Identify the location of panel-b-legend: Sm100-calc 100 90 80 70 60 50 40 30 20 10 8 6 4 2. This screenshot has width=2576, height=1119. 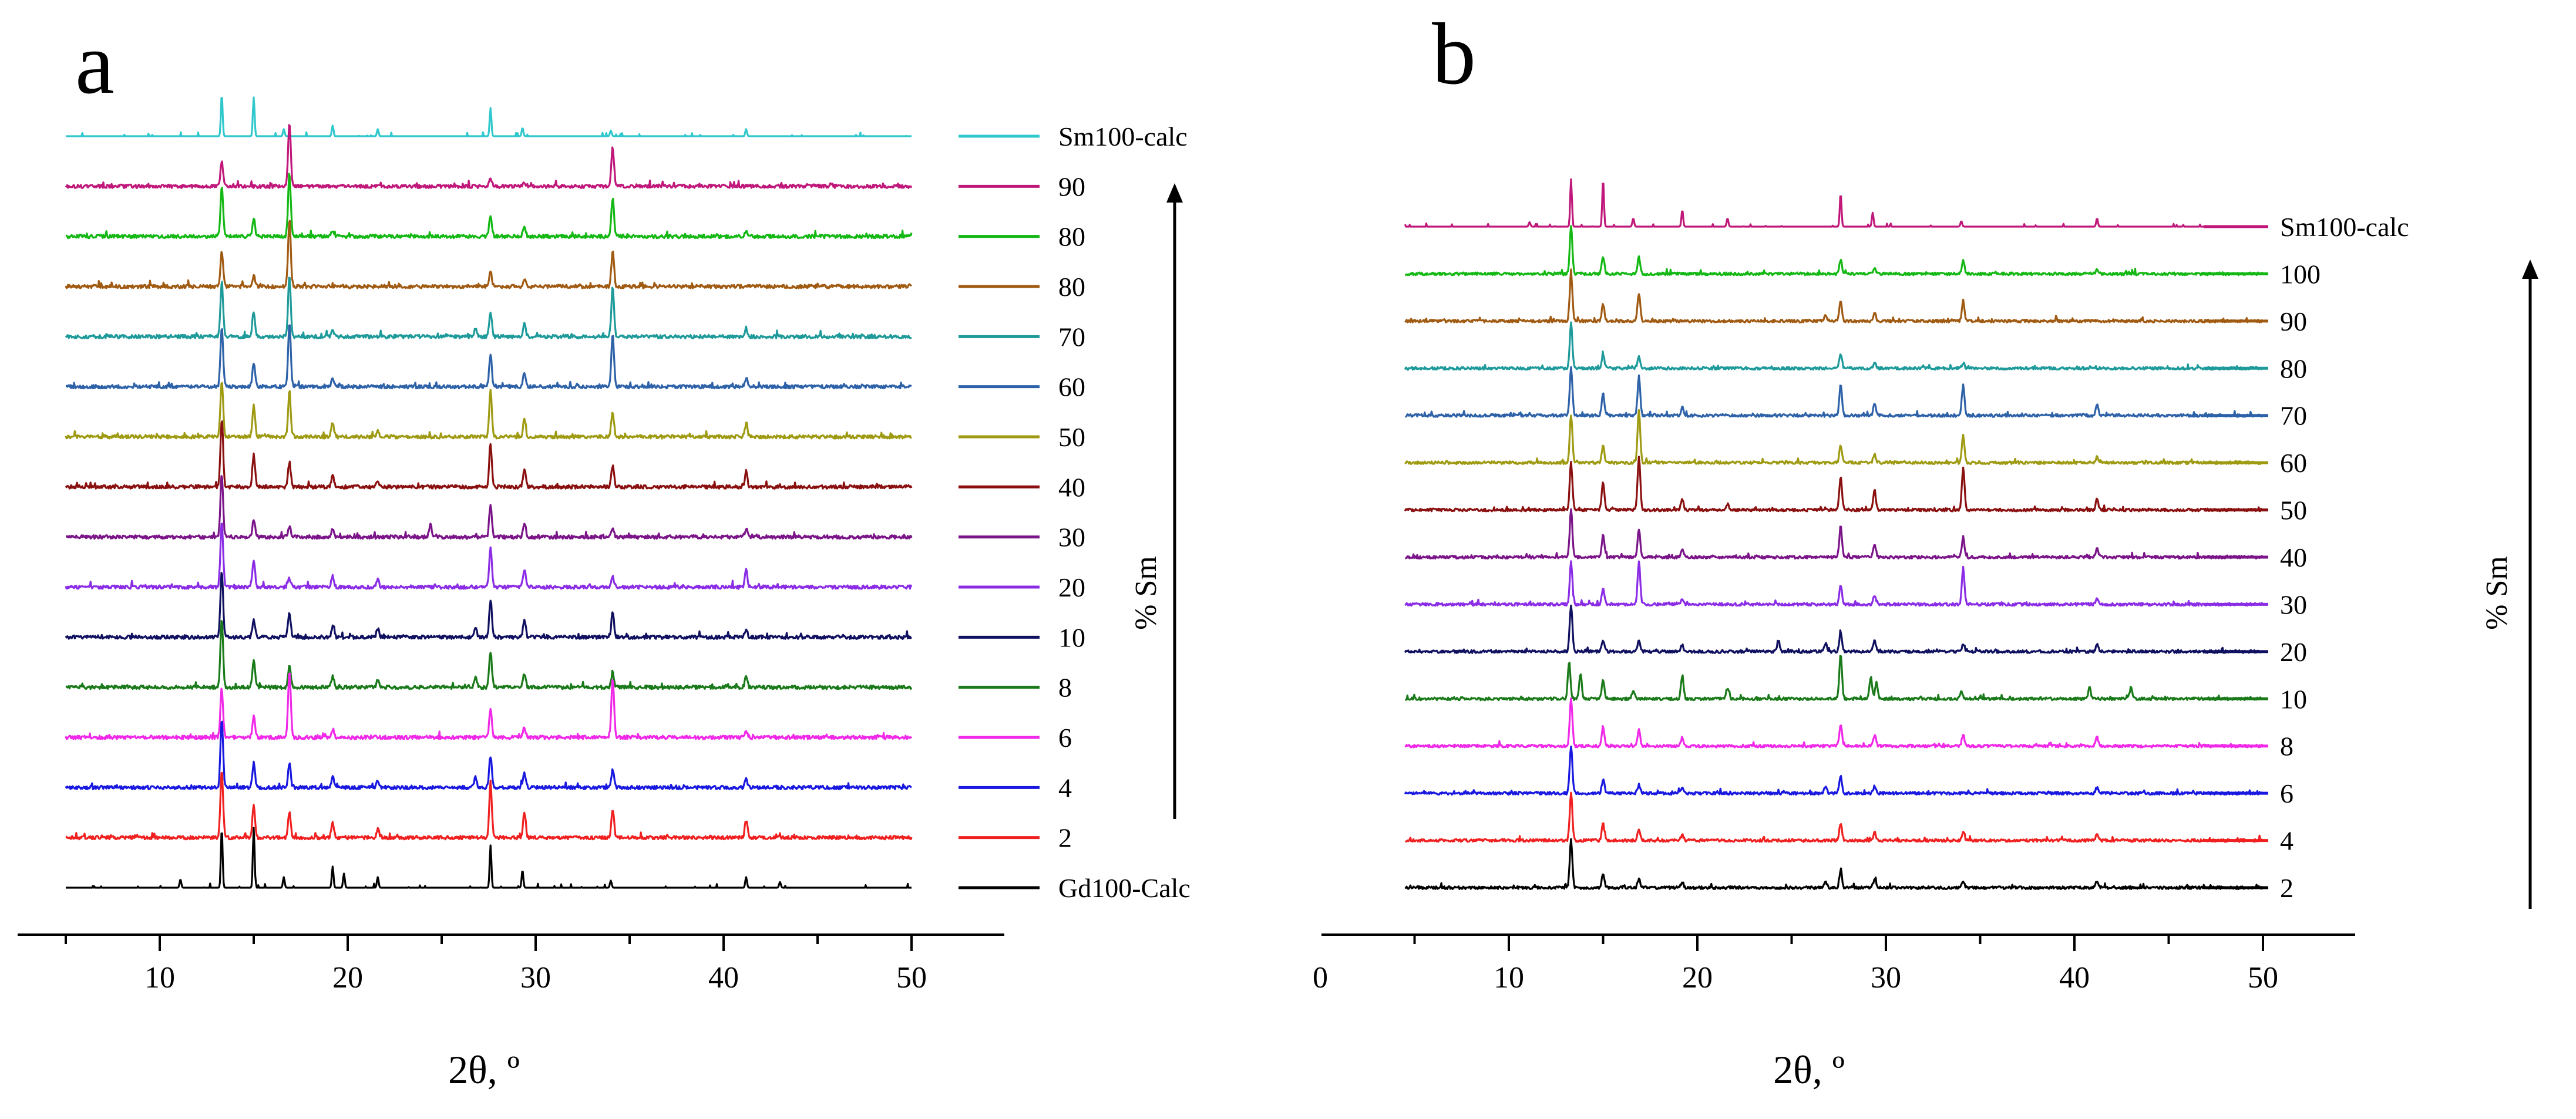
(2306, 557).